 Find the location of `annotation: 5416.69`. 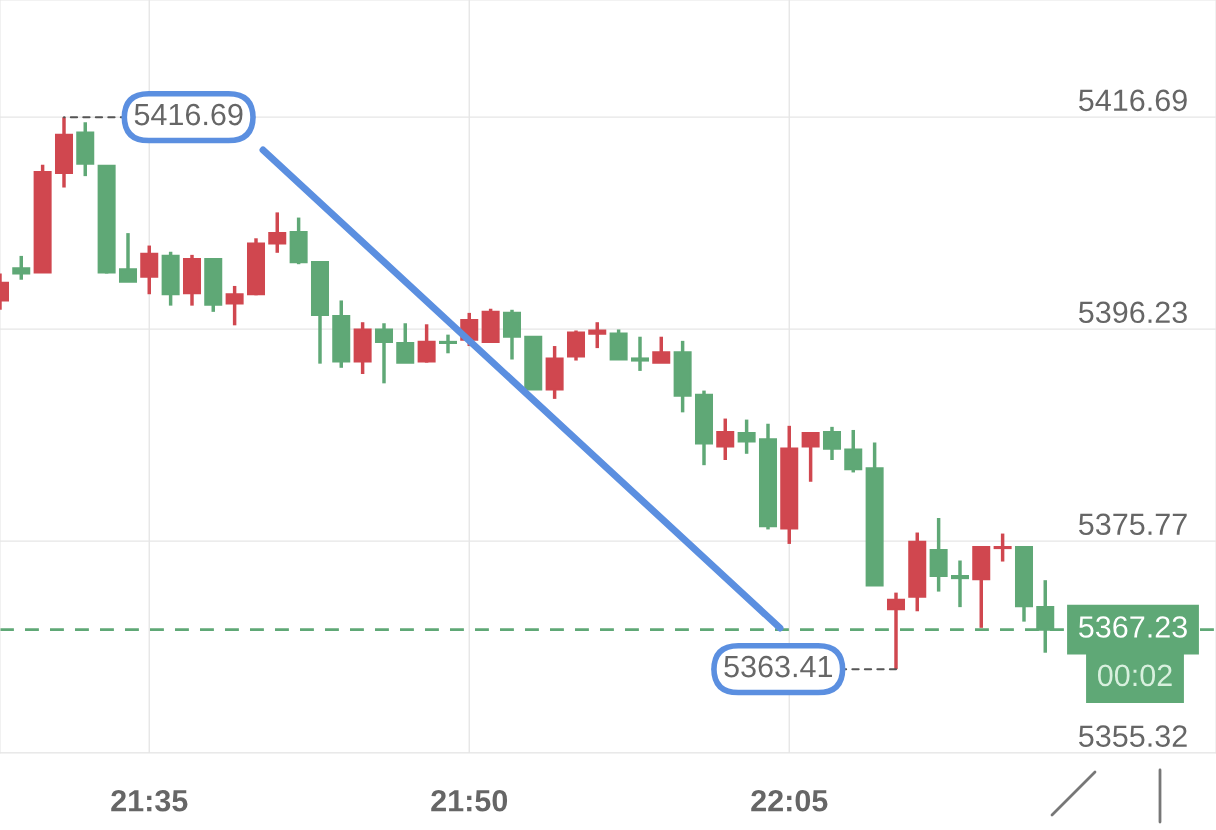

annotation: 5416.69 is located at coordinates (188, 114).